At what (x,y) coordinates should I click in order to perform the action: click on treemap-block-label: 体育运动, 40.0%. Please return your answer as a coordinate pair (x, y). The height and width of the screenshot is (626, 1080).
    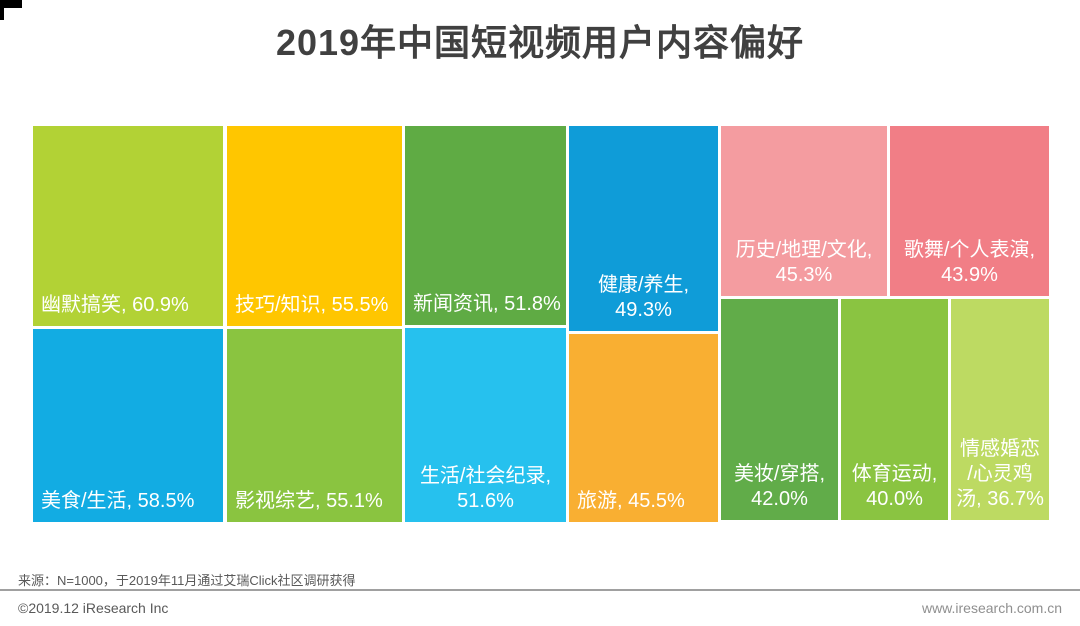
    Looking at the image, I should click on (894, 486).